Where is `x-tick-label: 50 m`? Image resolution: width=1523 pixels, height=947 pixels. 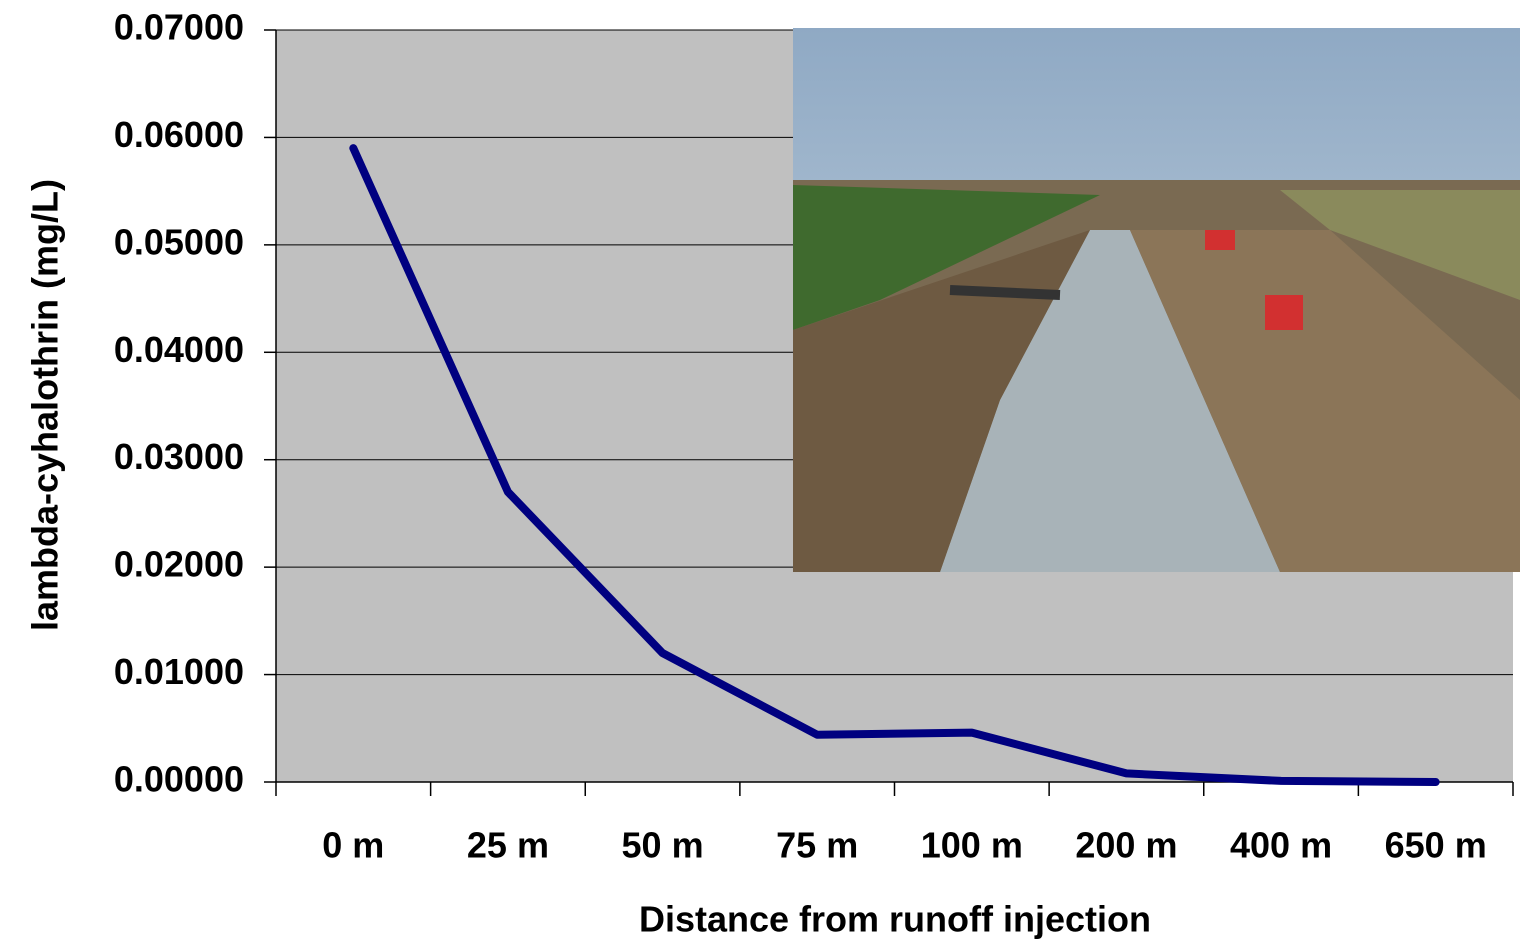 x-tick-label: 50 m is located at coordinates (663, 845).